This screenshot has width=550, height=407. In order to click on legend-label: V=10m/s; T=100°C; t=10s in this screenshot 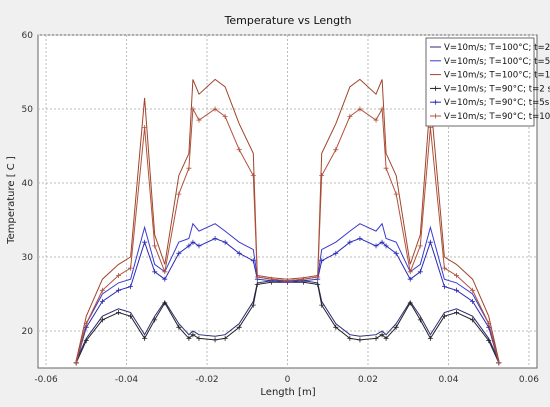, I will do `click(497, 76)`.